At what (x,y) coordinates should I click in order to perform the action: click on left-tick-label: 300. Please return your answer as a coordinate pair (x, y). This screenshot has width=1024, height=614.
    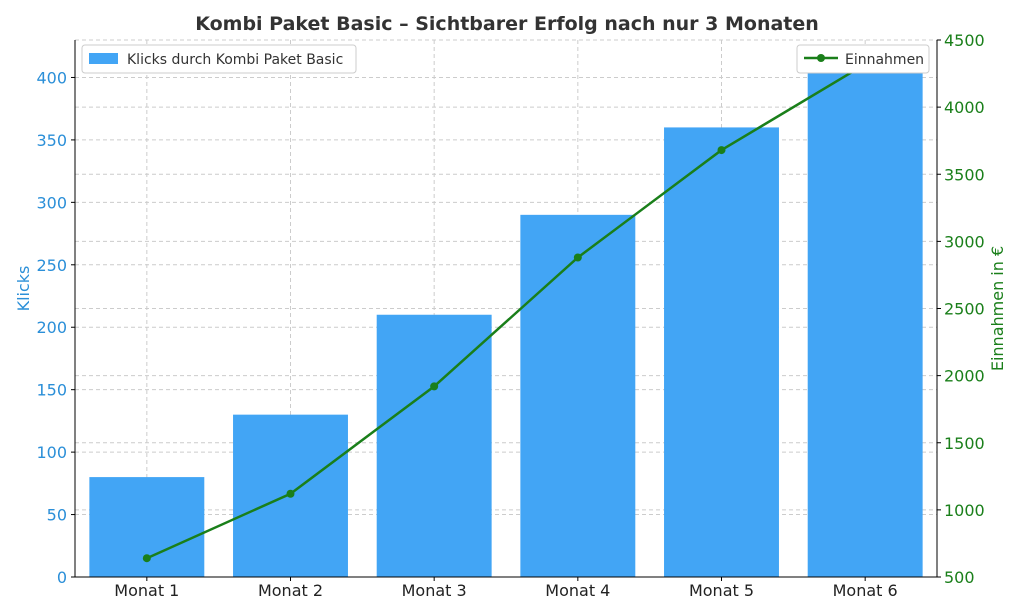
    Looking at the image, I should click on (51, 202).